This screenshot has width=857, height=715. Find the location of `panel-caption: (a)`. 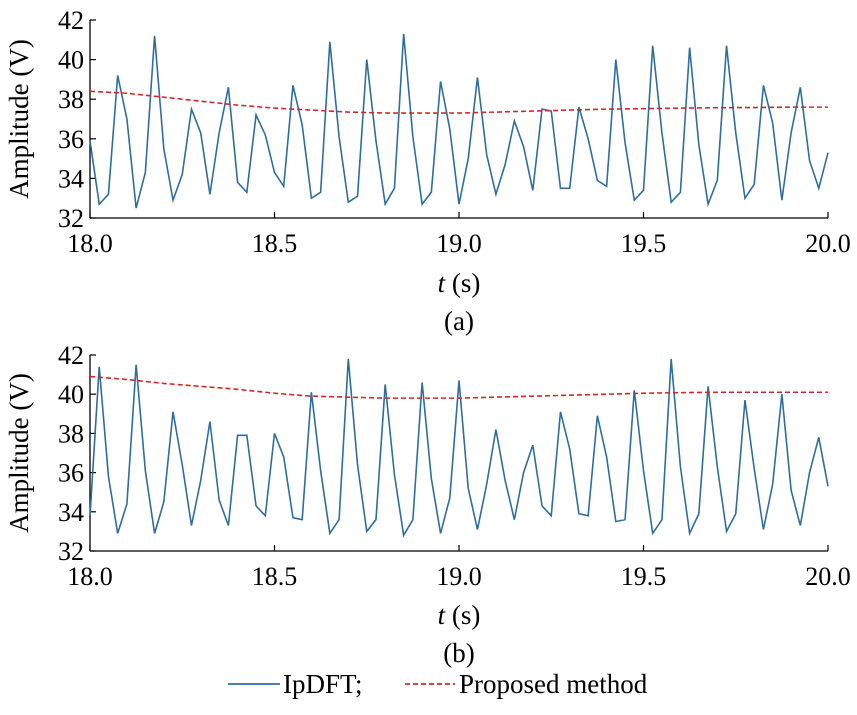

panel-caption: (a) is located at coordinates (459, 321).